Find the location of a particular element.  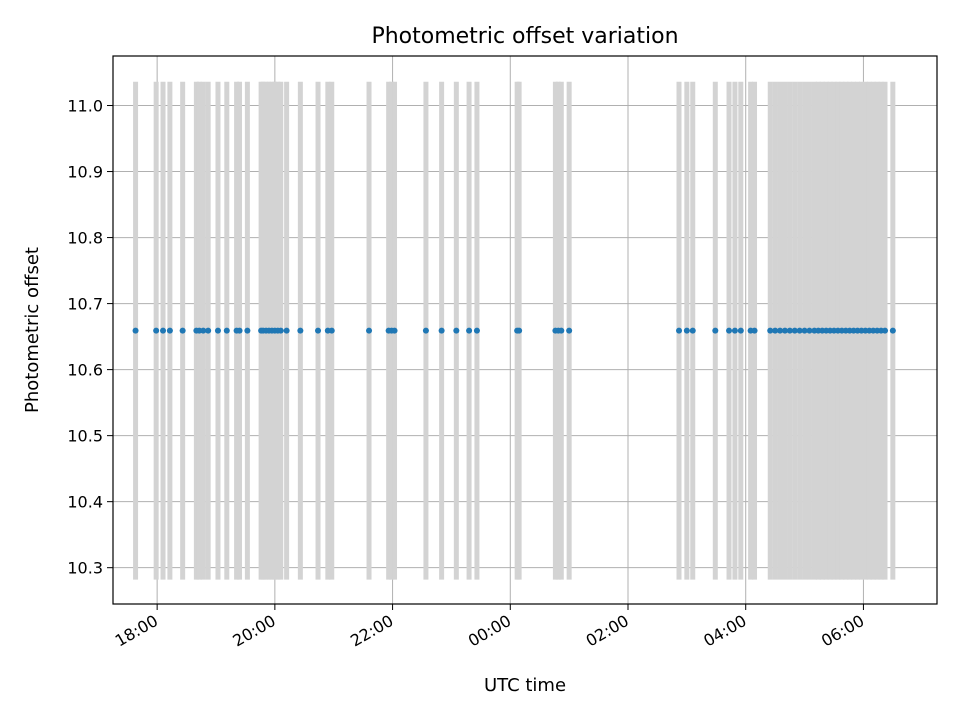

x-tick-label: 00:00 is located at coordinates (489, 631).